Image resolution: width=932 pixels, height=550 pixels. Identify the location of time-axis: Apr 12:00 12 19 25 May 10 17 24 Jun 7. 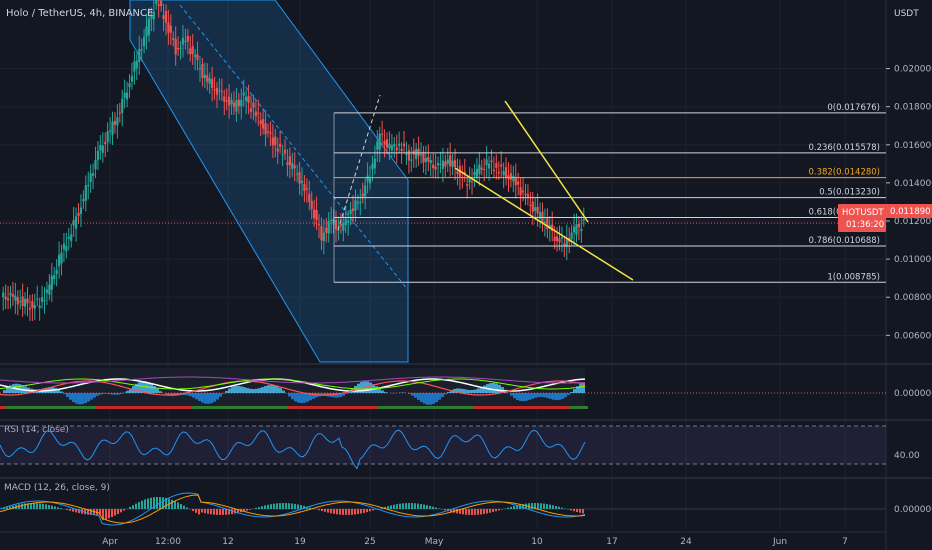
(475, 542).